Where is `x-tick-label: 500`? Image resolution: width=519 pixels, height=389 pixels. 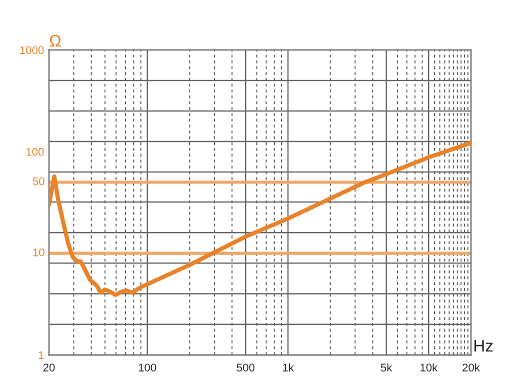 x-tick-label: 500 is located at coordinates (245, 368).